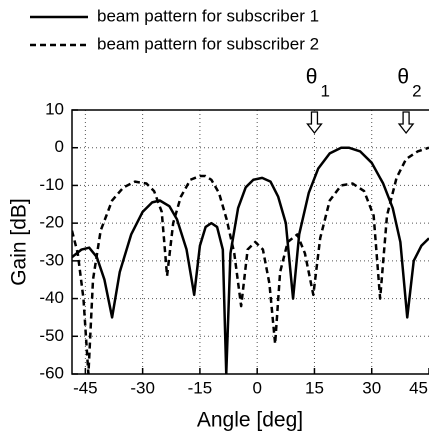  What do you see at coordinates (142, 387) in the screenshot?
I see `x-tick-label: -30` at bounding box center [142, 387].